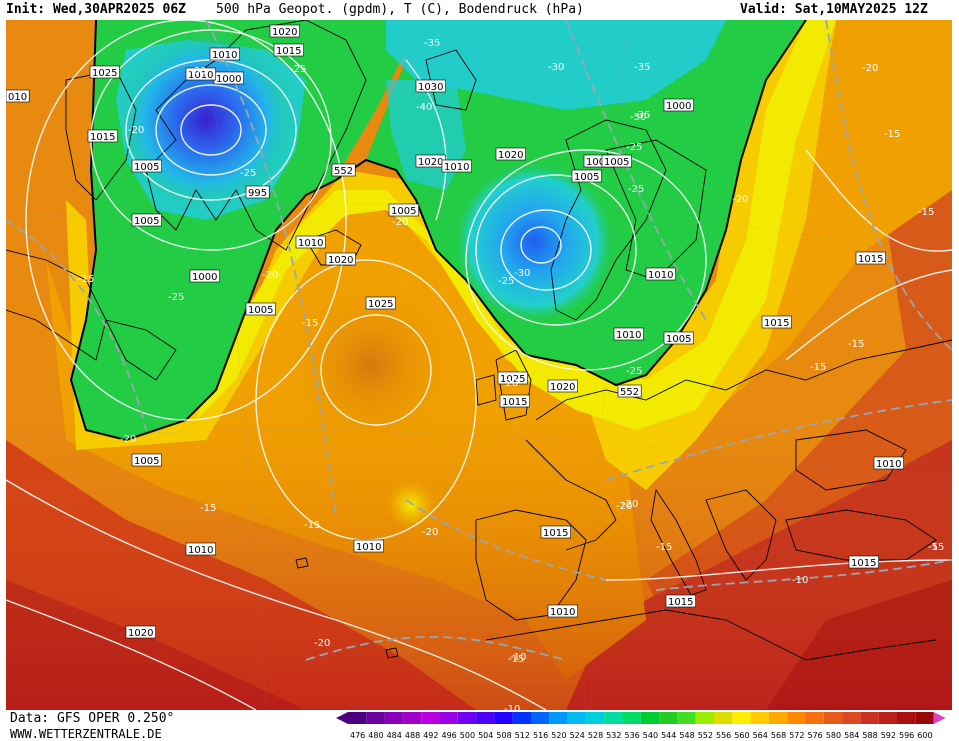  What do you see at coordinates (411, 505) in the screenshot?
I see `yellow-spot` at bounding box center [411, 505].